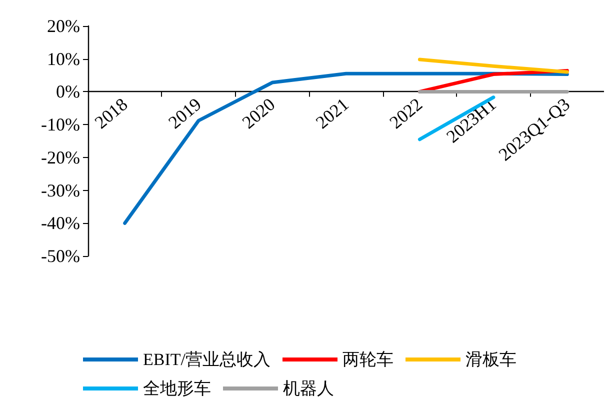 This screenshot has height=410, width=612. Describe the element at coordinates (68, 92) in the screenshot. I see `y-tick-label: 0%` at that location.